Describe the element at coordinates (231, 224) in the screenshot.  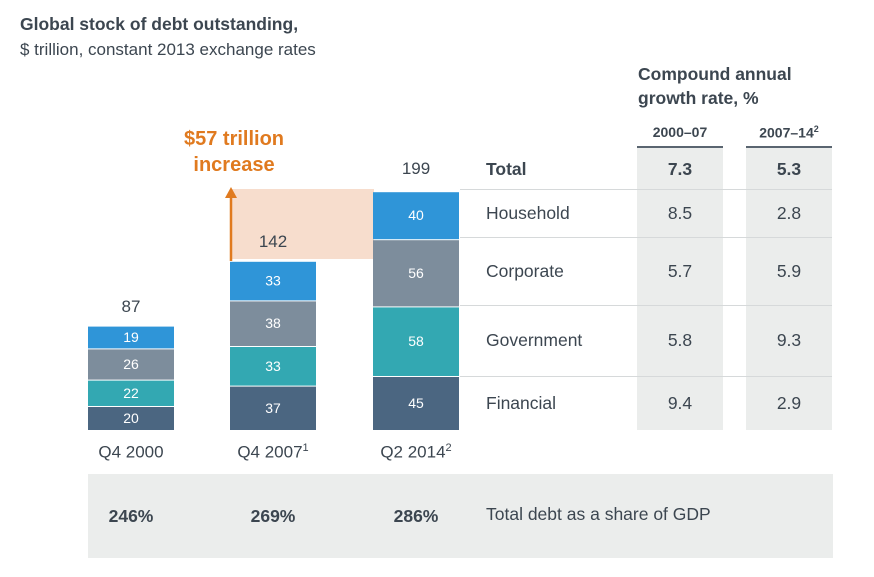
I see `increase-arrow-icon` at that location.